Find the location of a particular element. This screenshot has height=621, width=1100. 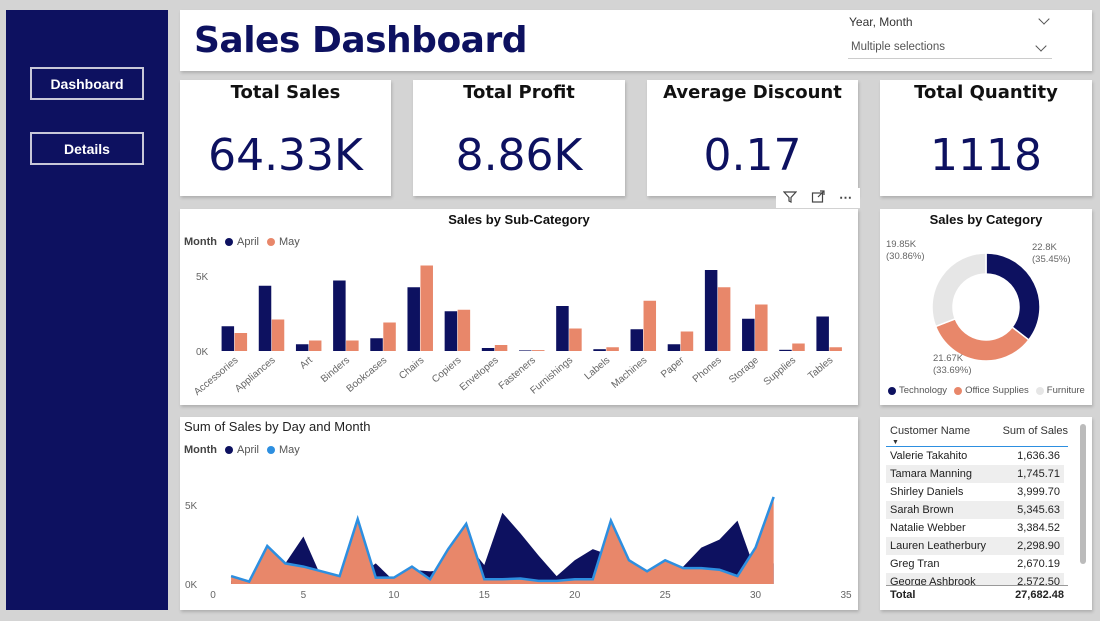

table-row: George Ashbrook 2,572.50 is located at coordinates (975, 579).